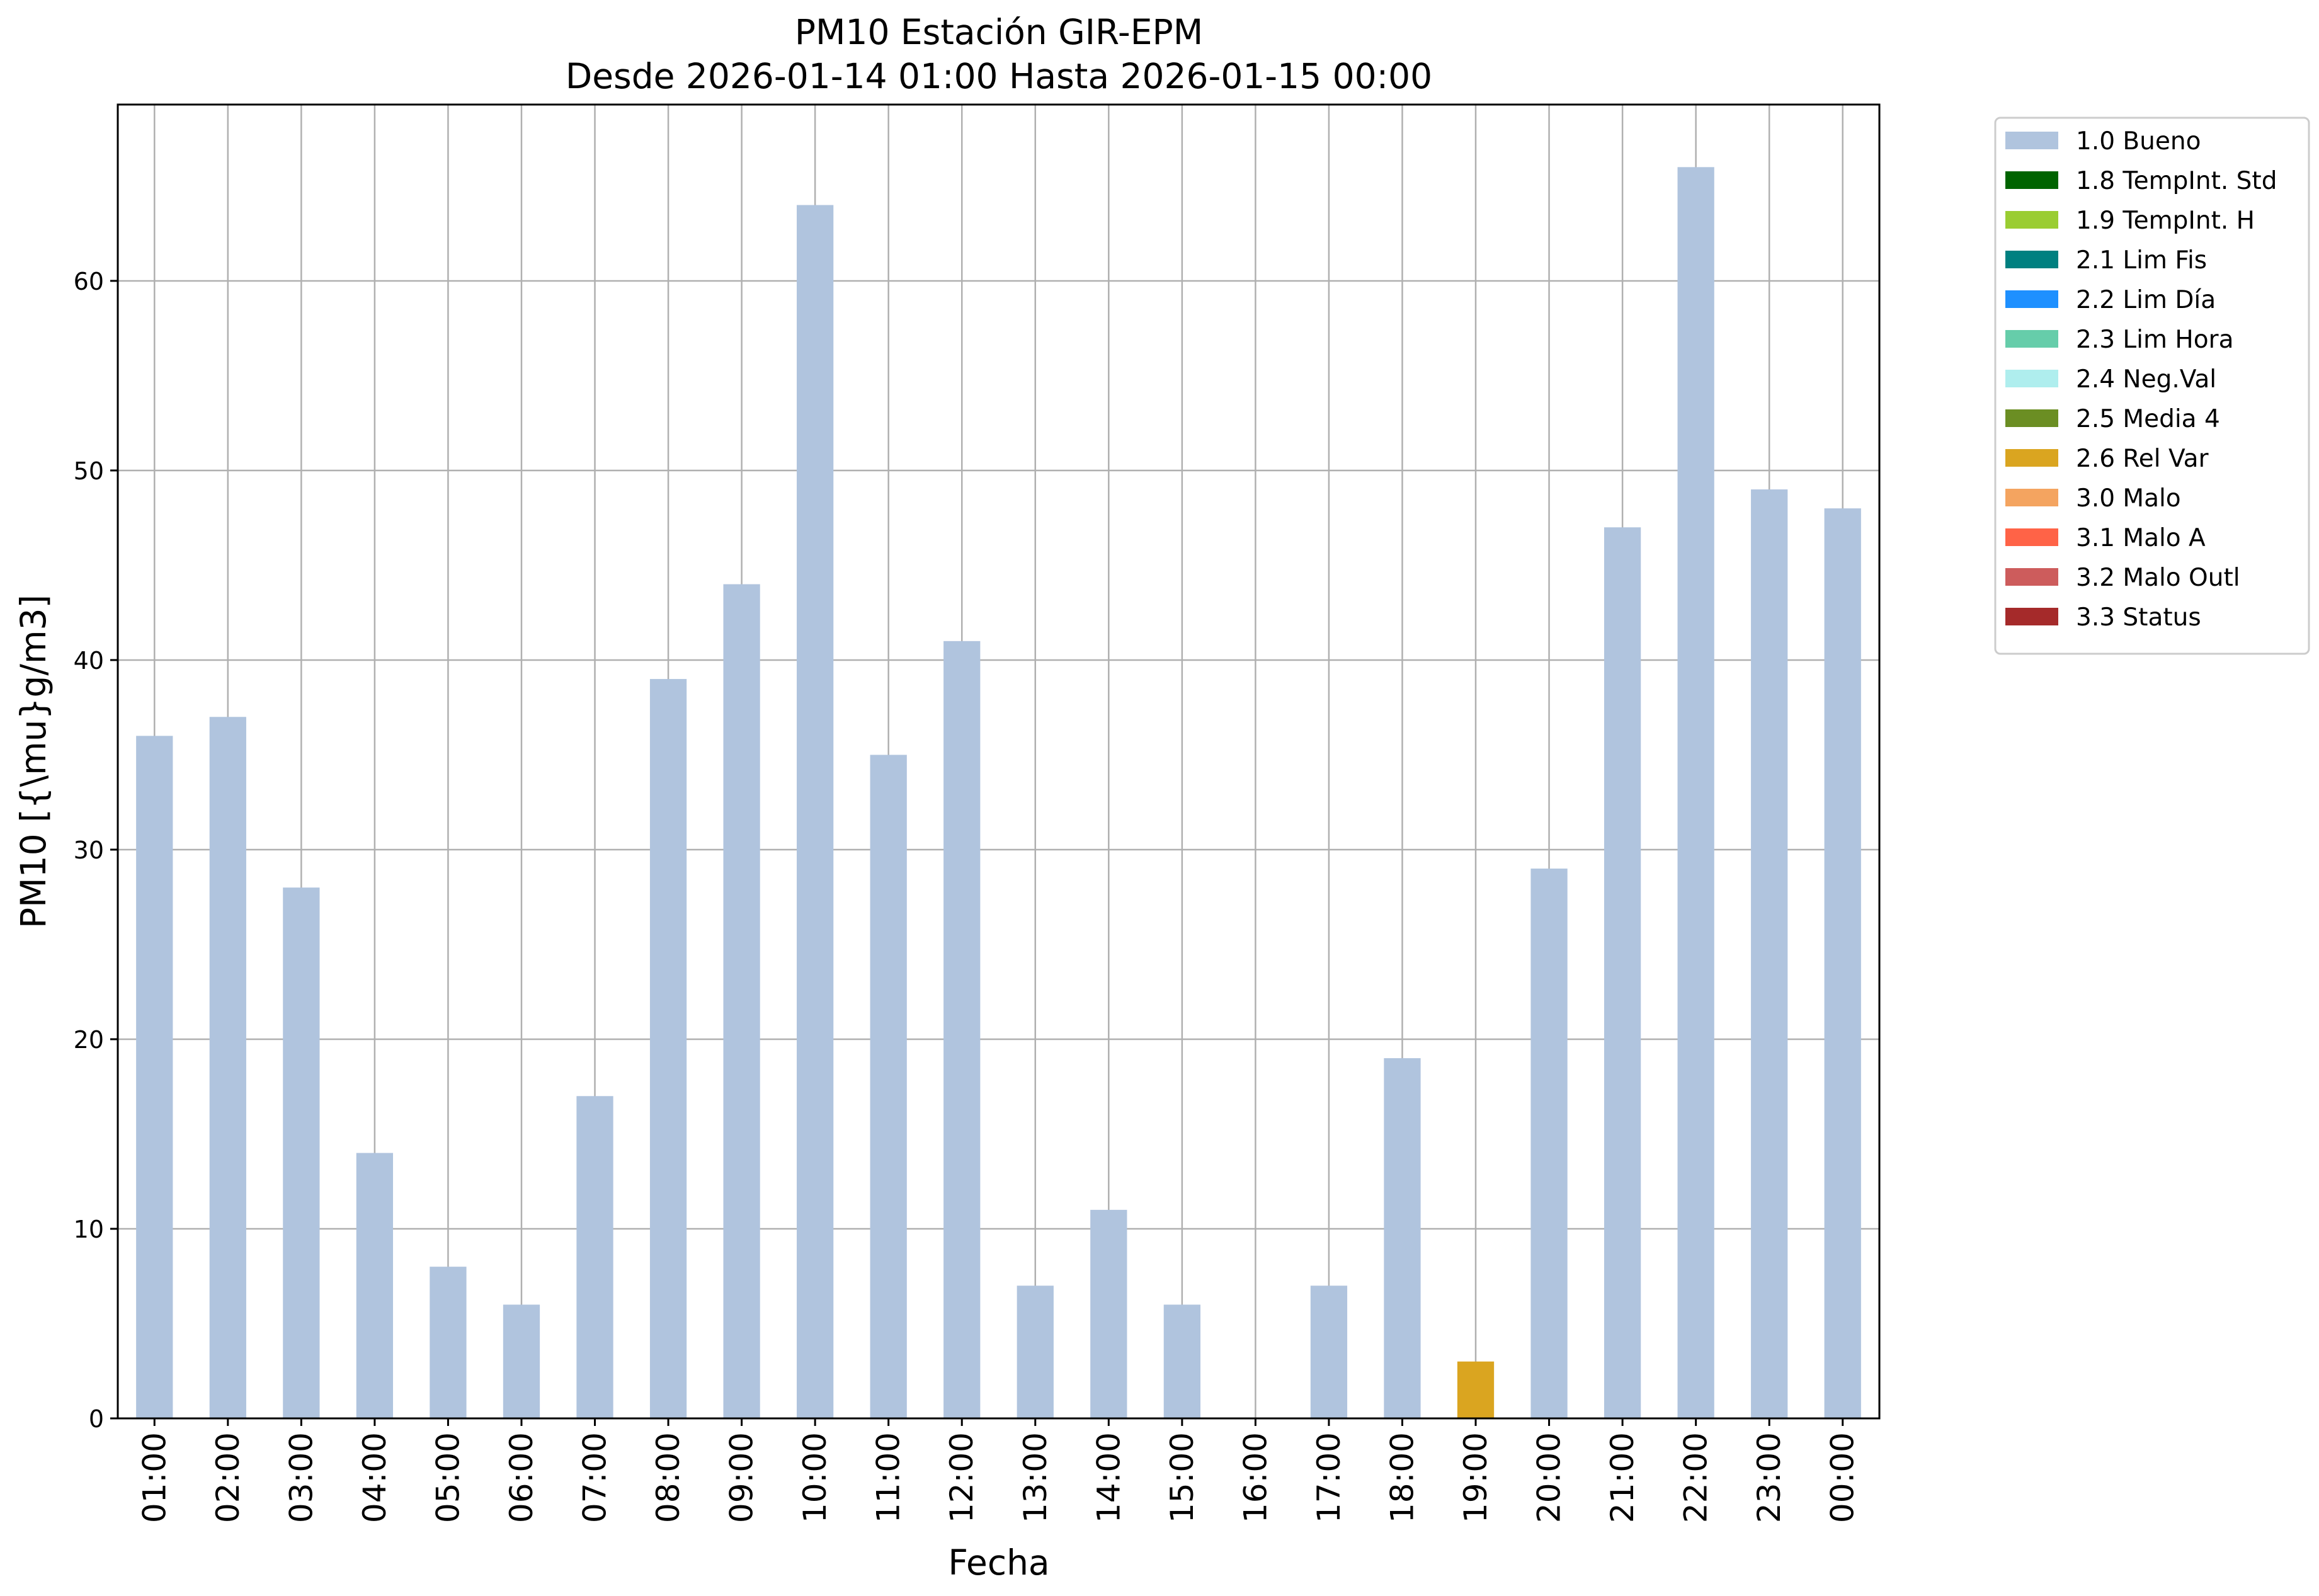 The image size is (2319, 1596). I want to click on x-tick-label: 17:00, so click(1329, 1477).